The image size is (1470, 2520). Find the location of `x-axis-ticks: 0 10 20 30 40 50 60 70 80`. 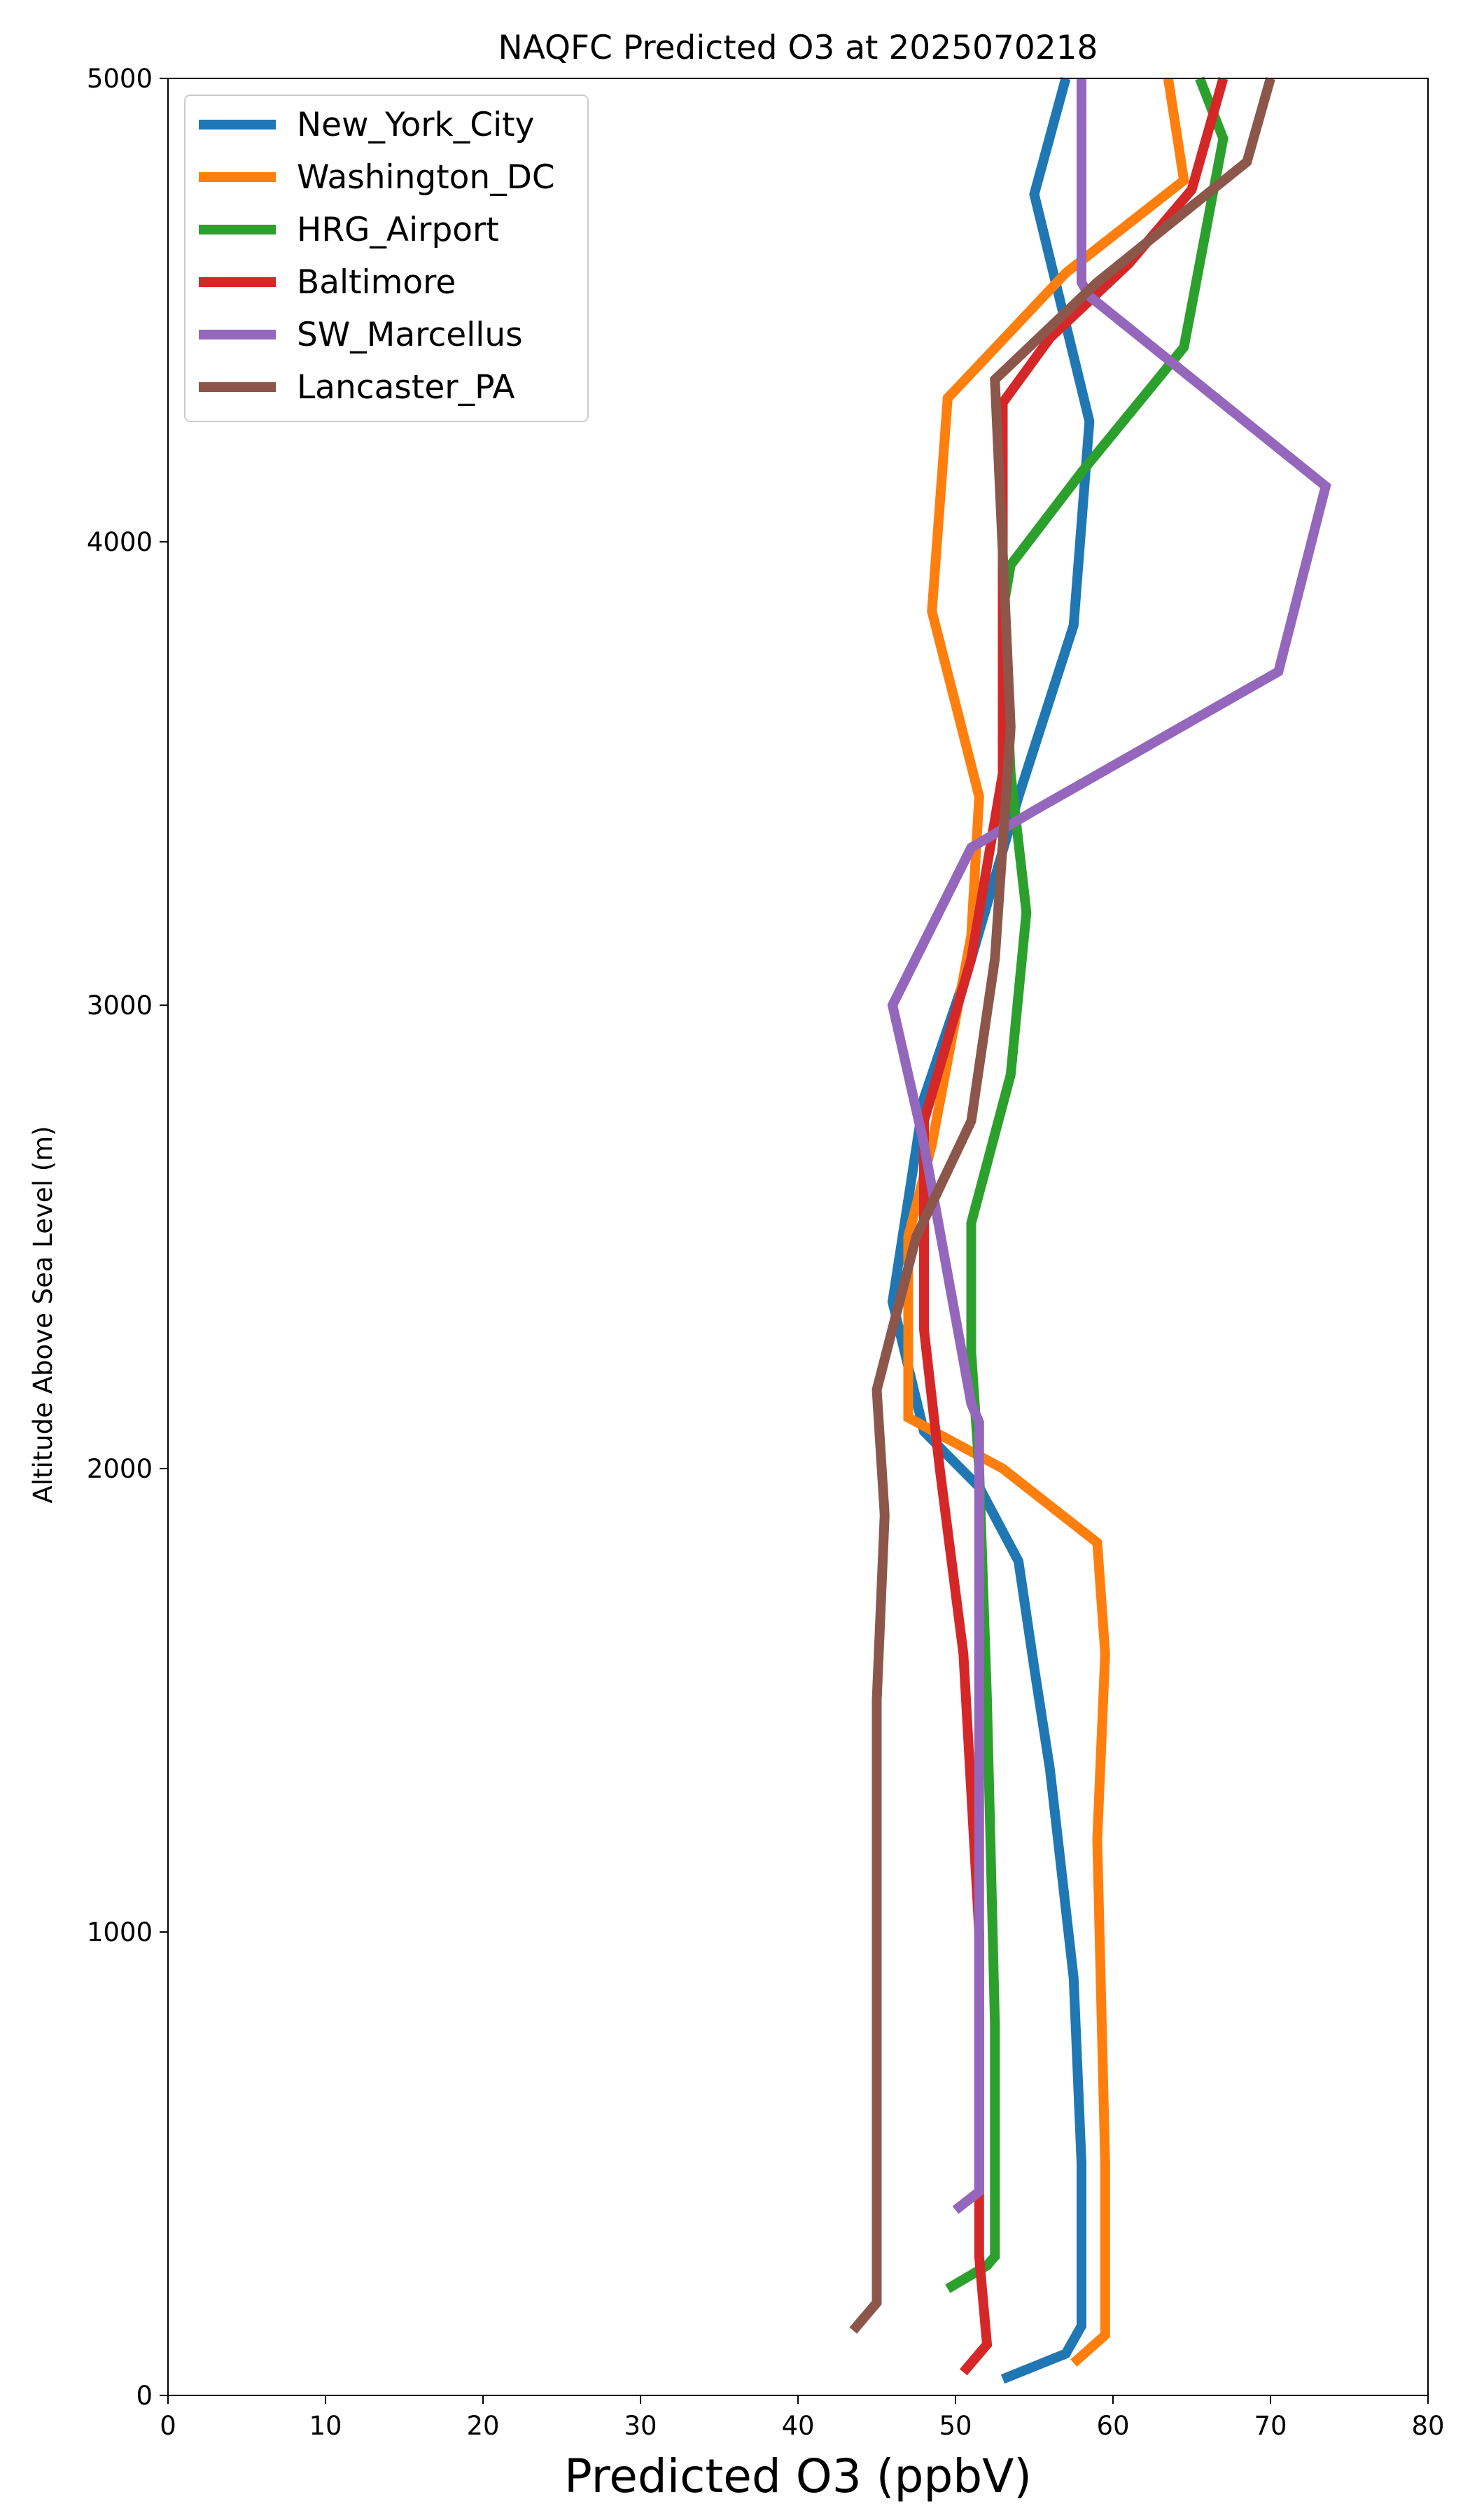

x-axis-ticks: 0 10 20 30 40 50 60 70 80 is located at coordinates (802, 2418).